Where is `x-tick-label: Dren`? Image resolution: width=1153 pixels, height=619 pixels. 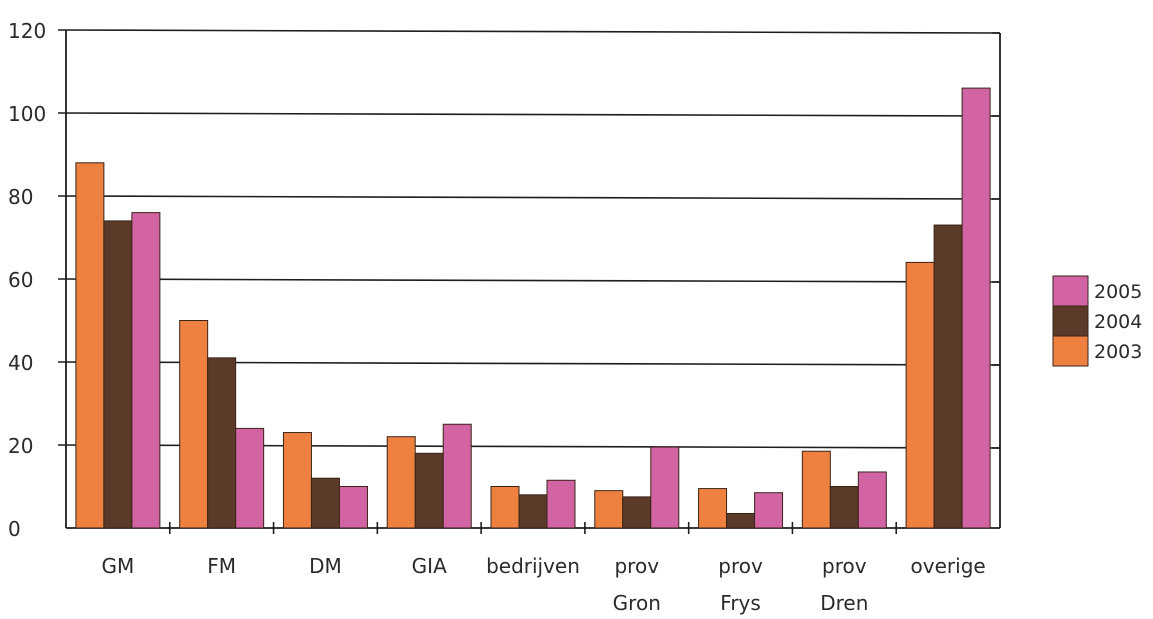 x-tick-label: Dren is located at coordinates (844, 603).